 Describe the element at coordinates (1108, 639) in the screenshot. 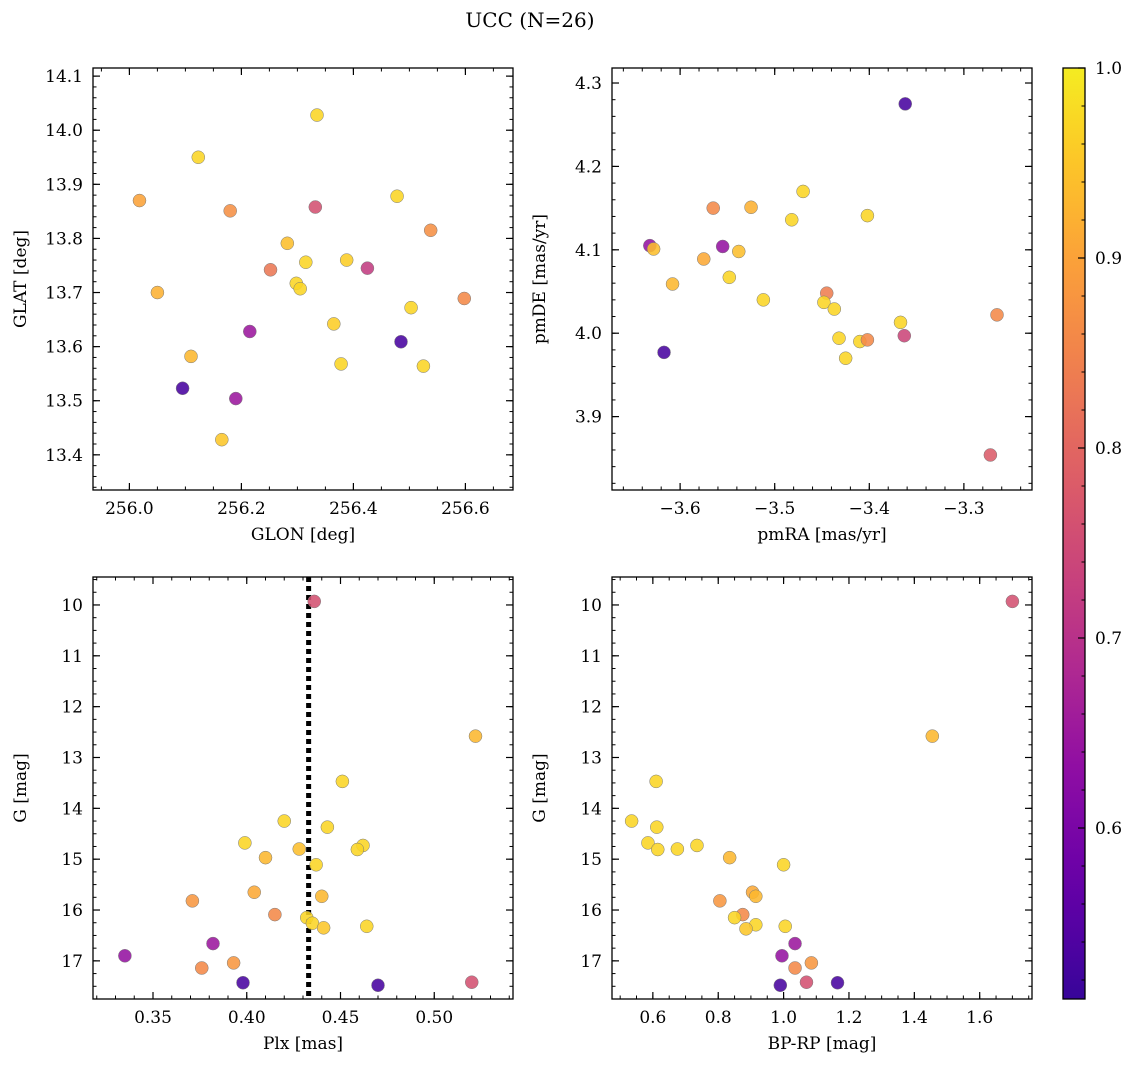

I see `colorbar-tick-label: 0.7` at that location.